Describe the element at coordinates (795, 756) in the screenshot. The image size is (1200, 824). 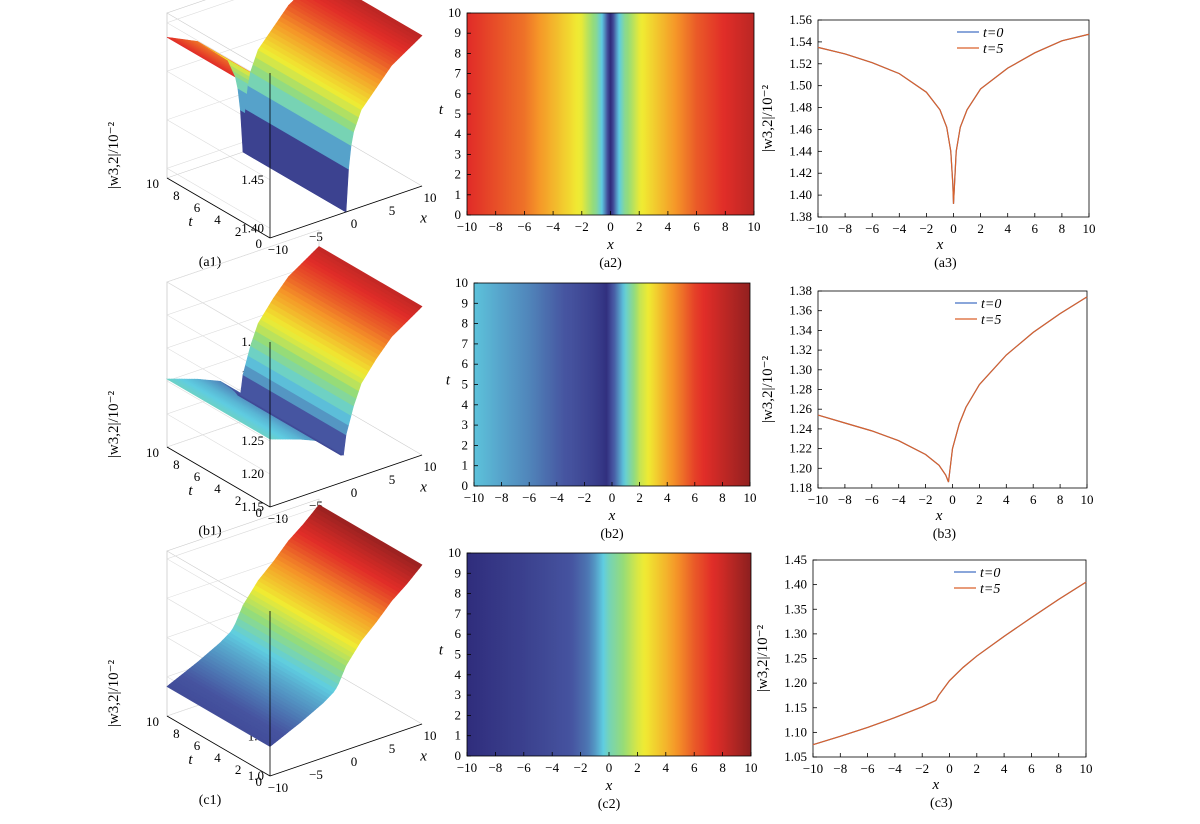
I see `ytick-c3: 1.05` at that location.